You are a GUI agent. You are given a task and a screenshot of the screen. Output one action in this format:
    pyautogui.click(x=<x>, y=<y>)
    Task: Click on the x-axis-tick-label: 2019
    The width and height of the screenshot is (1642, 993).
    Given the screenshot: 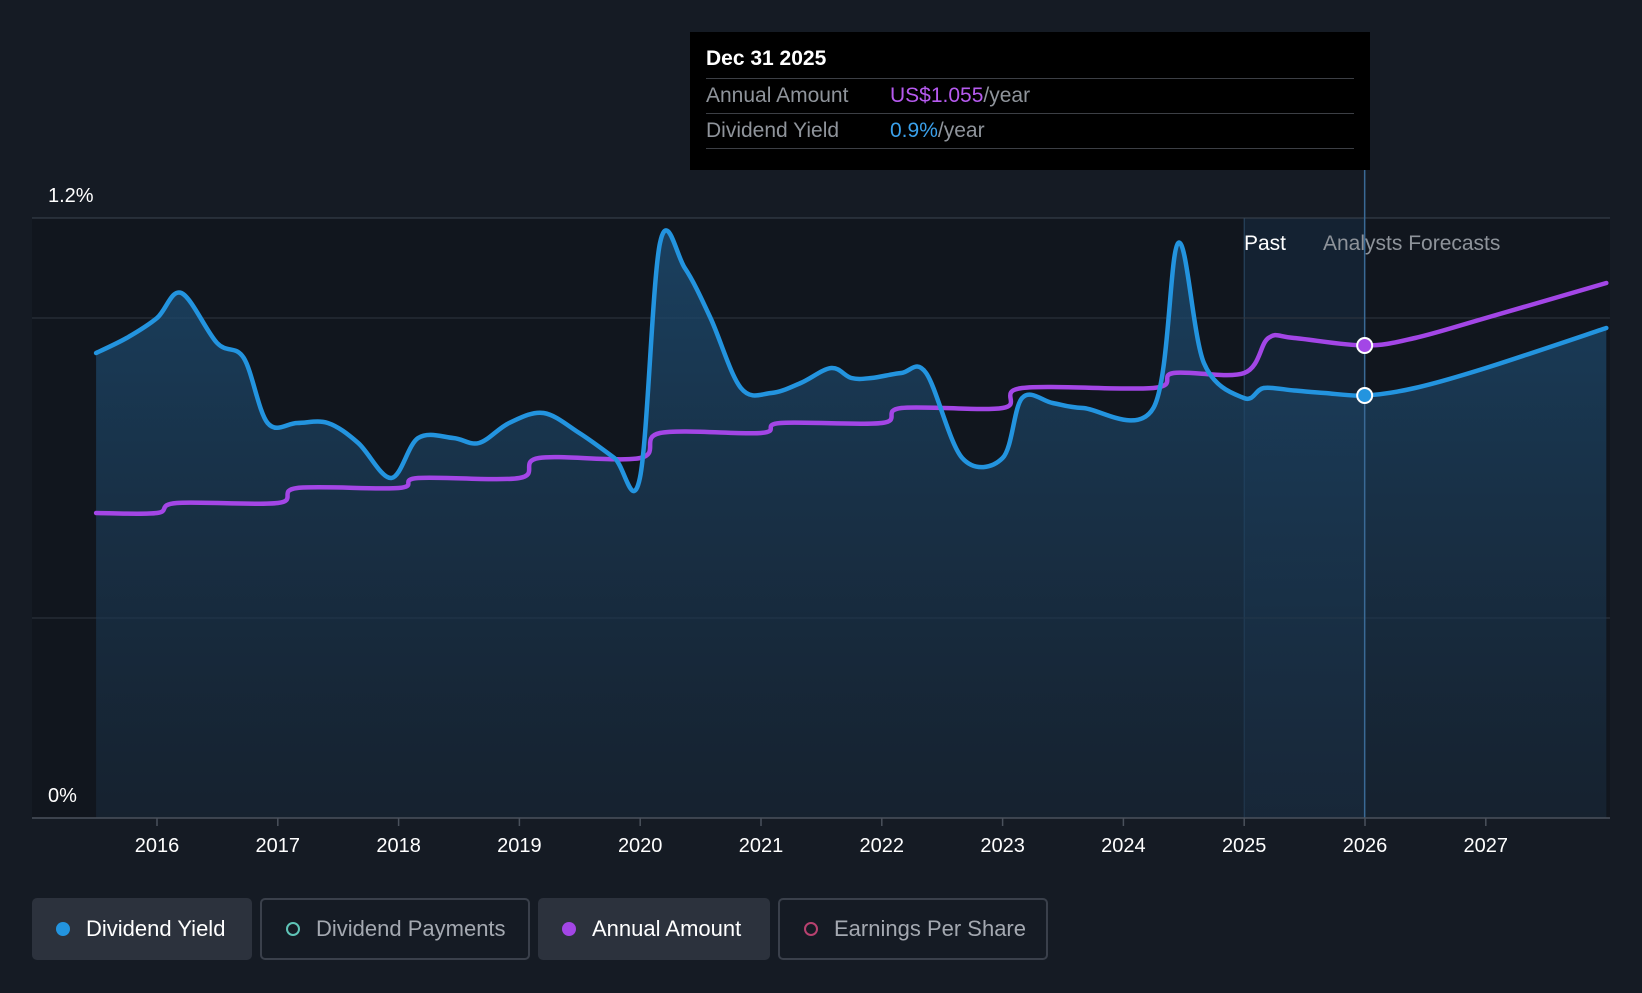 What is the action you would take?
    pyautogui.click(x=519, y=846)
    